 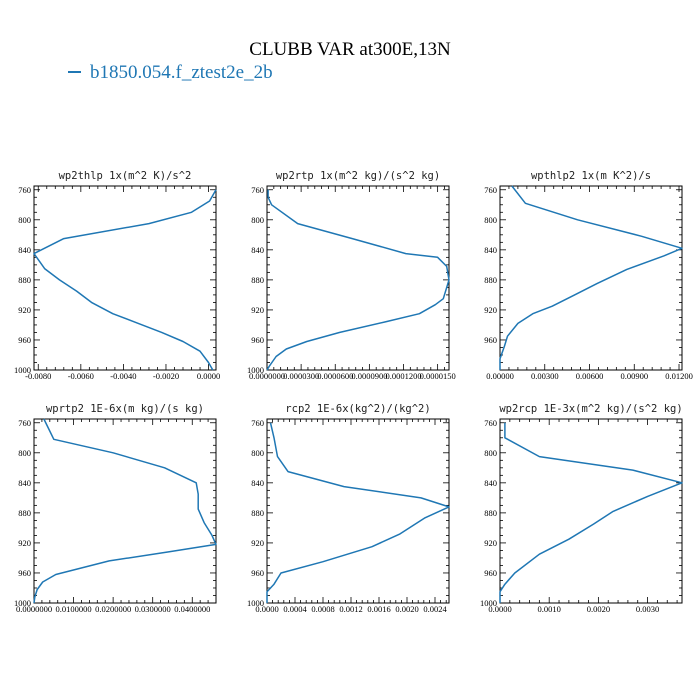 What do you see at coordinates (545, 376) in the screenshot?
I see `x-tick-label: 0.00300` at bounding box center [545, 376].